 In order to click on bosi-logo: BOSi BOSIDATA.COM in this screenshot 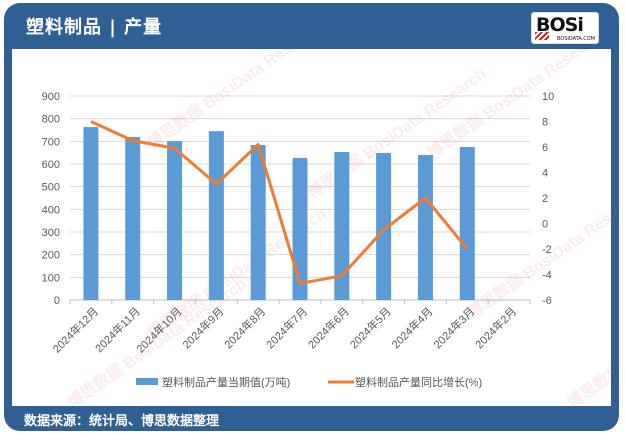, I will do `click(565, 28)`.